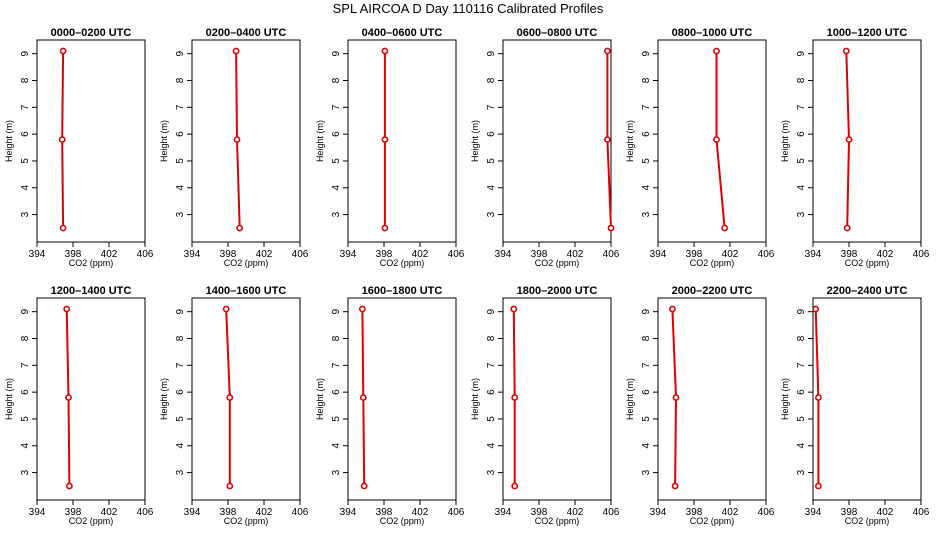  What do you see at coordinates (867, 291) in the screenshot?
I see `panel-title: 2200–2400 UTC` at bounding box center [867, 291].